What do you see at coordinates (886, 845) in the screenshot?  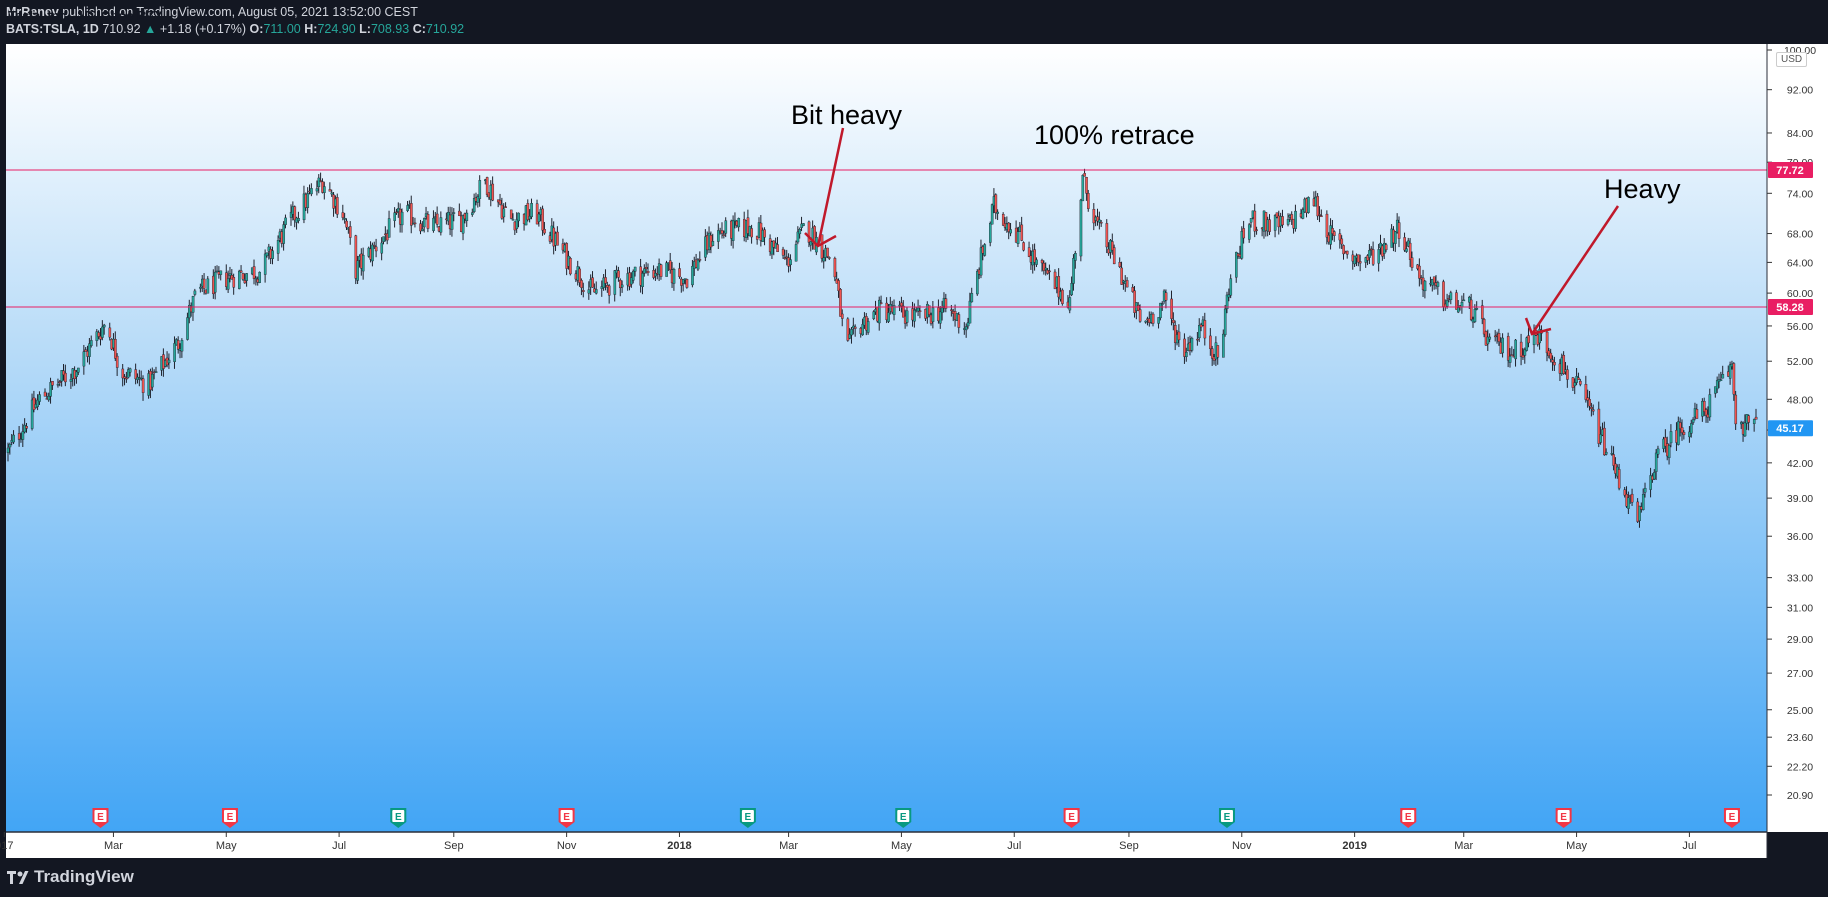 I see `time-axis` at bounding box center [886, 845].